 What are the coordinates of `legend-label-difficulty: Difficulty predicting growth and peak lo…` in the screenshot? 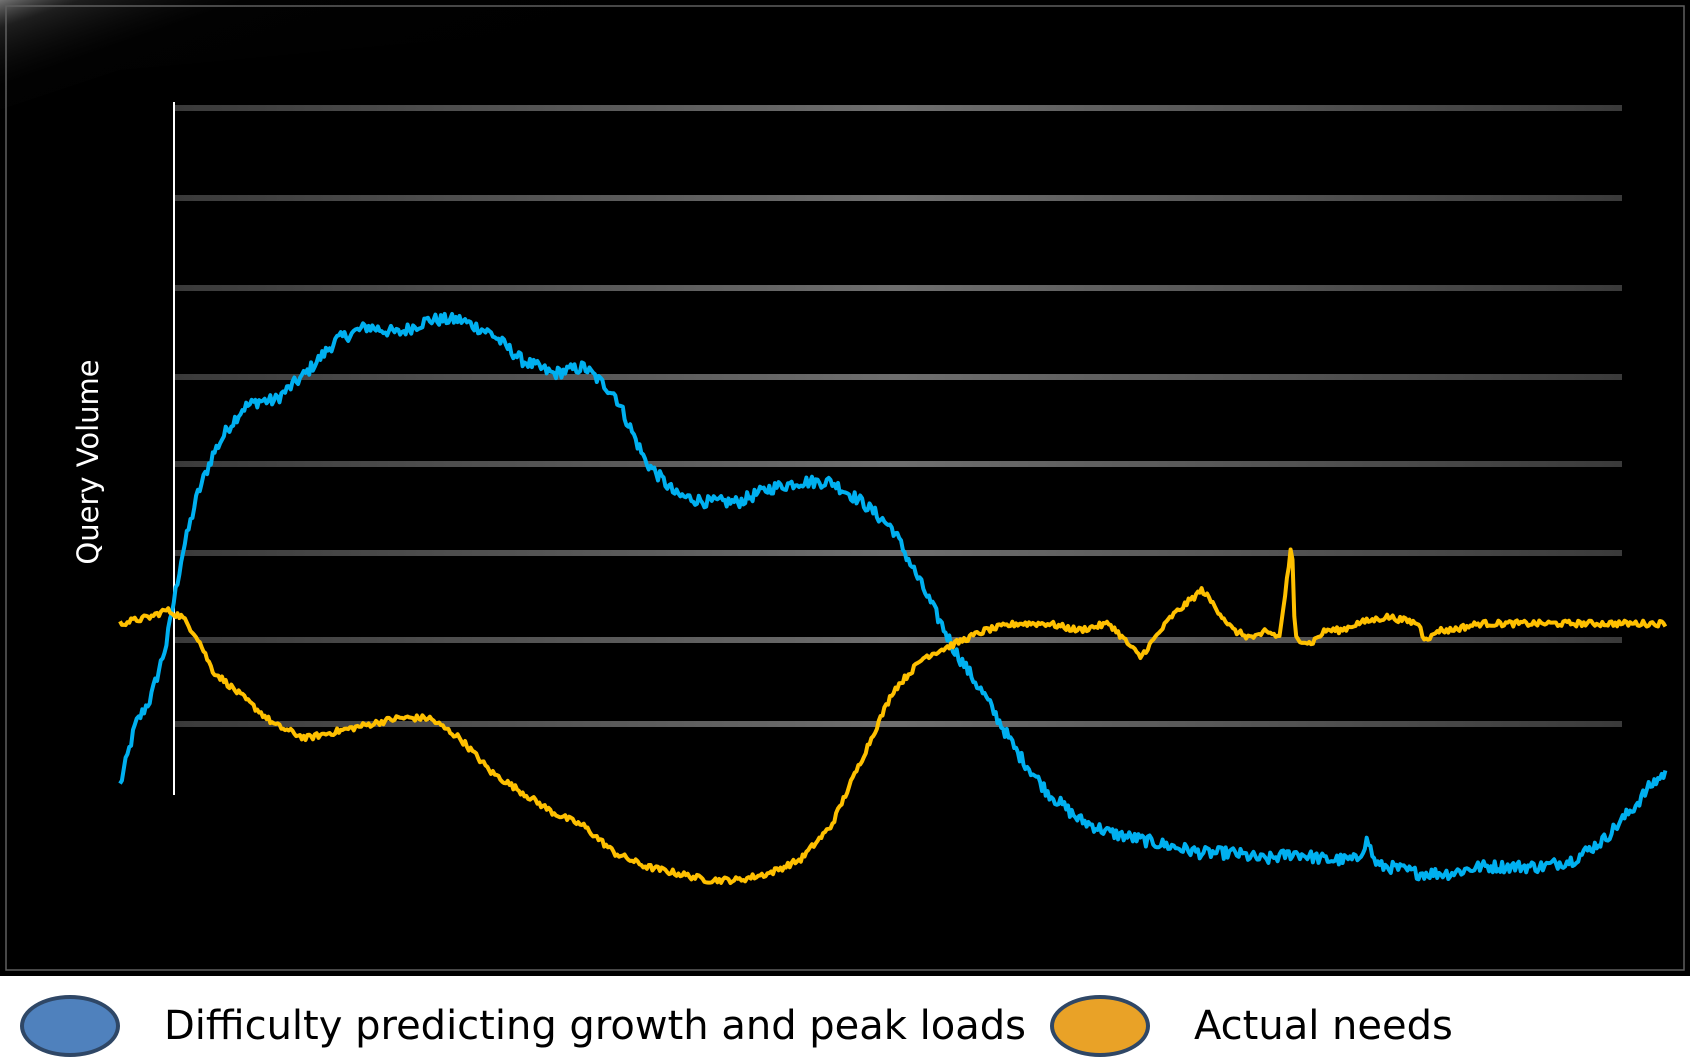 It's located at (595, 1026).